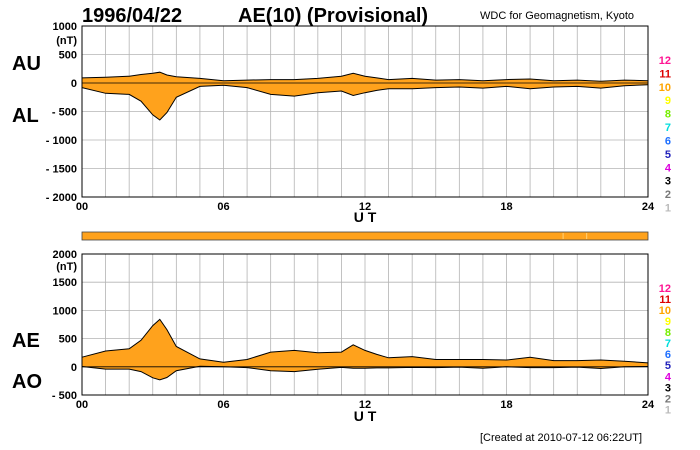 The height and width of the screenshot is (450, 700). Describe the element at coordinates (65, 311) in the screenshot. I see `ae-ao-ytick-label: 1000` at that location.